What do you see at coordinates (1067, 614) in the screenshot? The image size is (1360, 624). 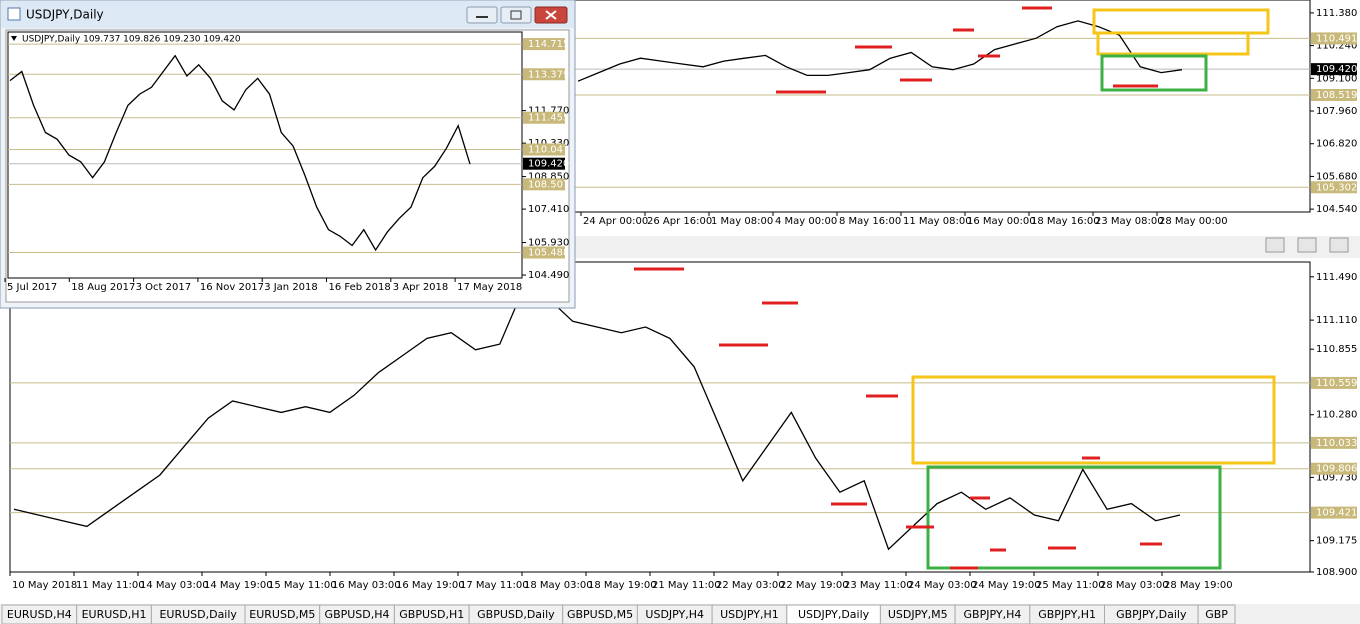 I see `tab-label: GBPJPY,H1` at bounding box center [1067, 614].